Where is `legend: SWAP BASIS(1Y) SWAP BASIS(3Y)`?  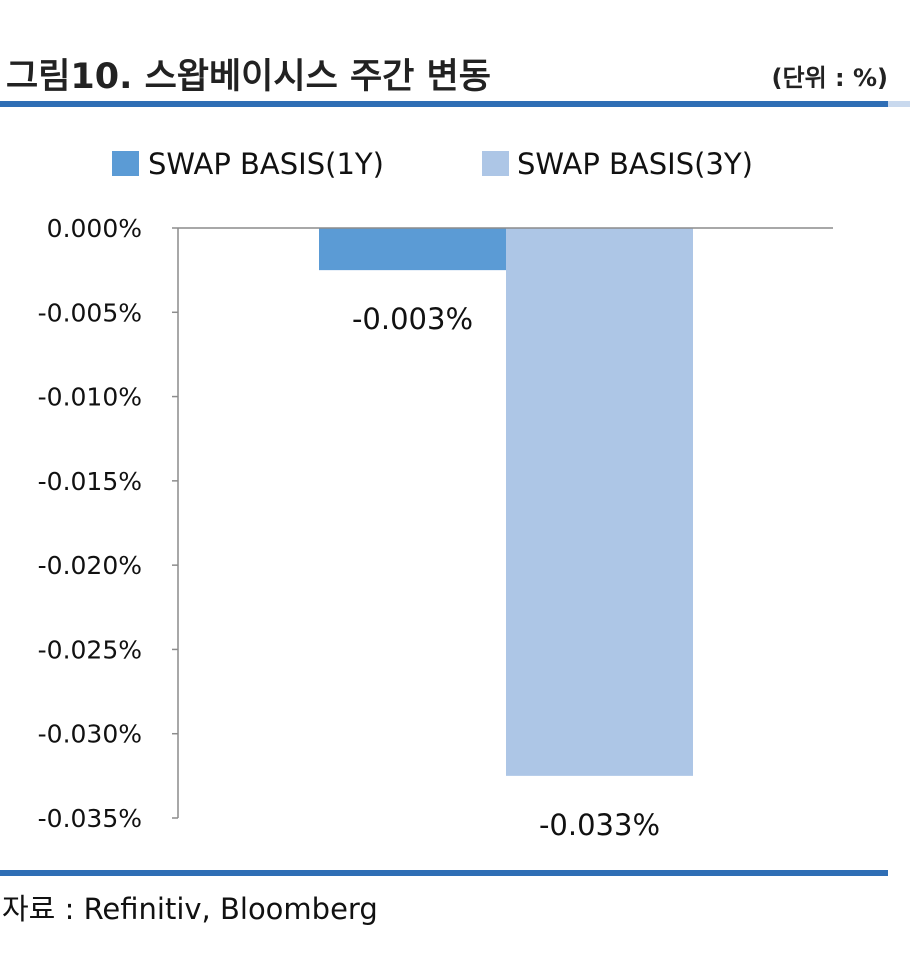 legend: SWAP BASIS(1Y) SWAP BASIS(3Y) is located at coordinates (432, 164).